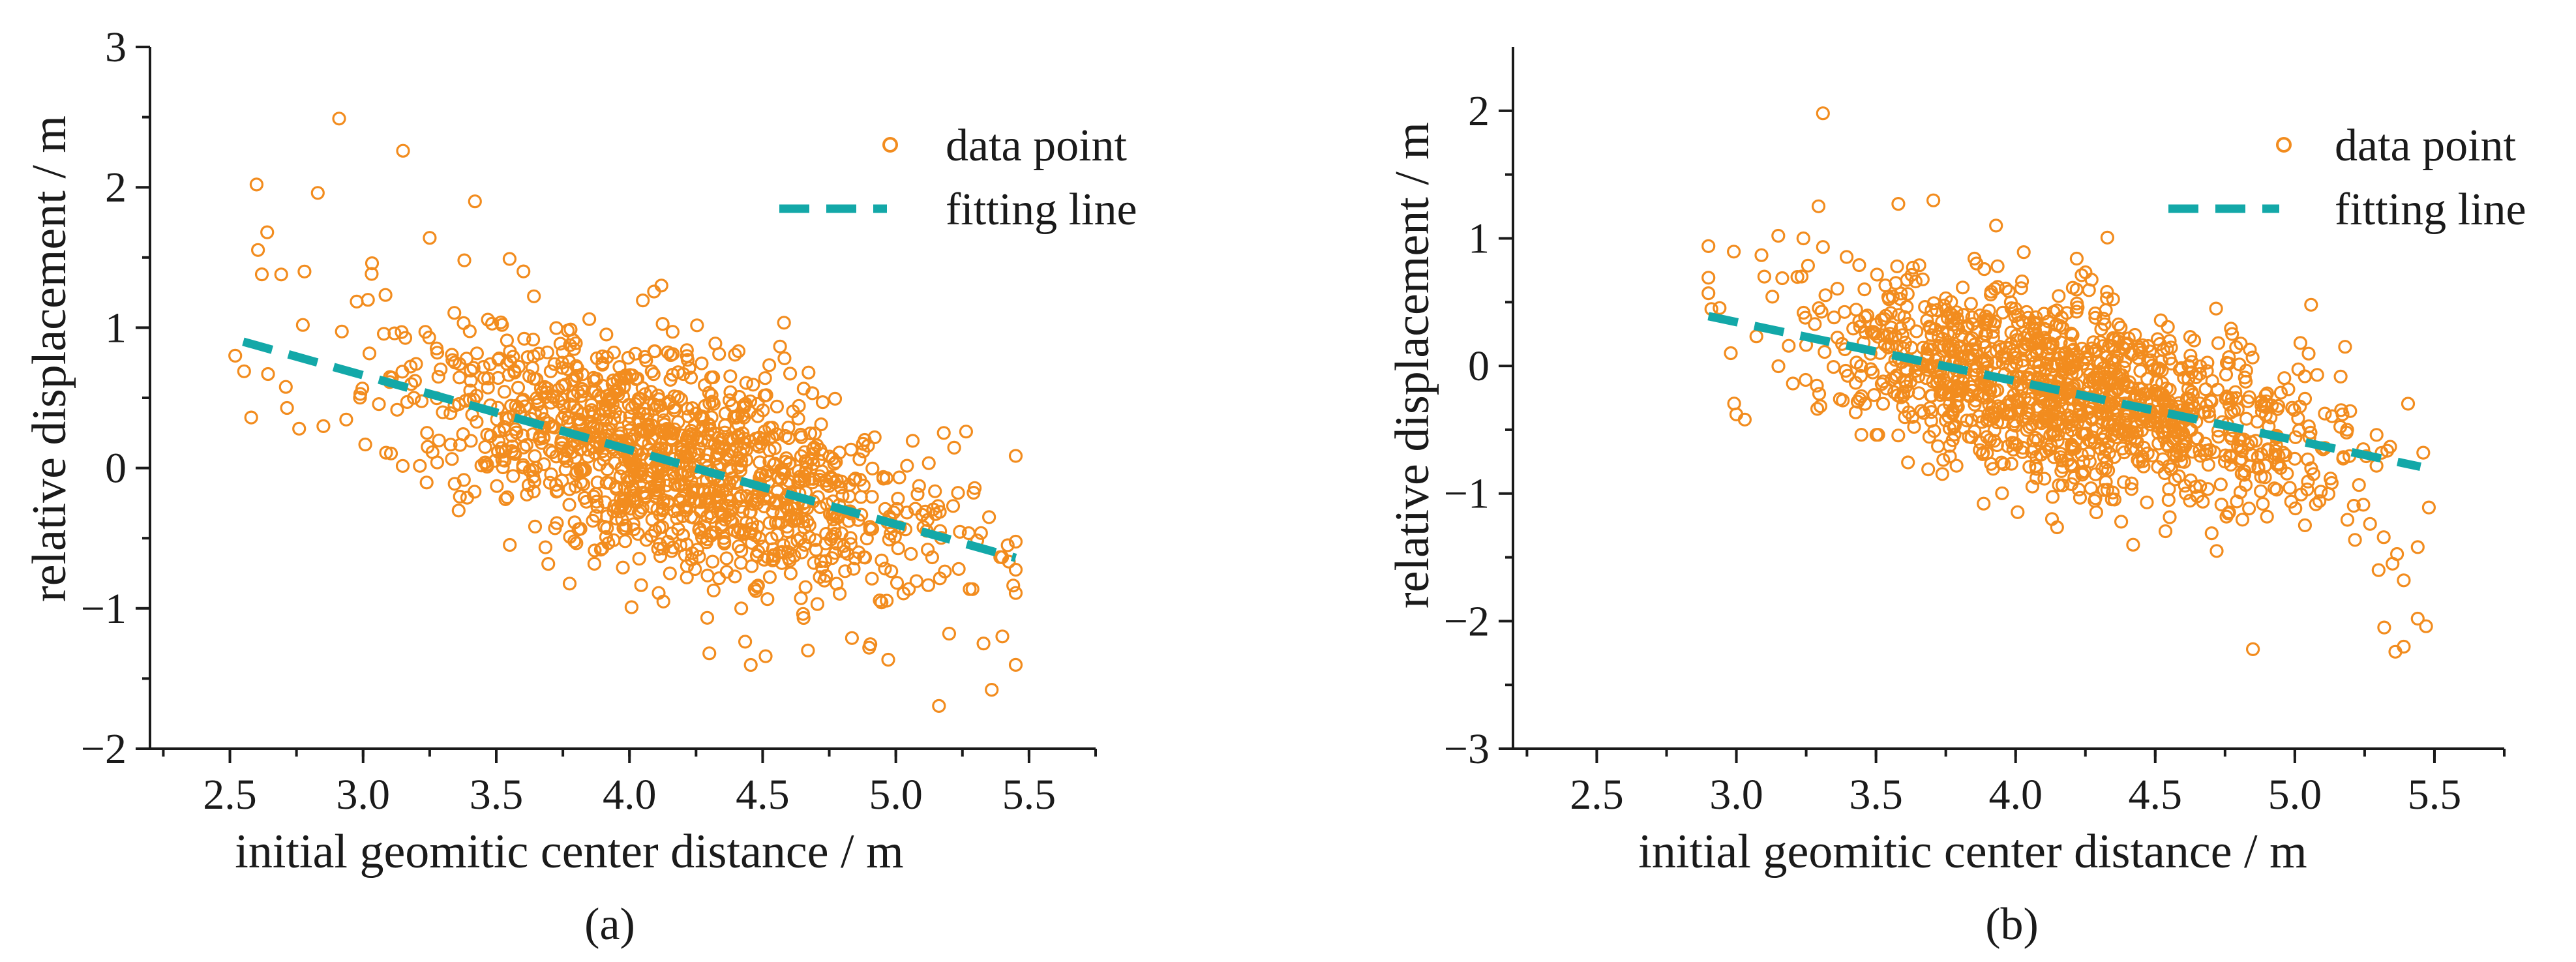  I want to click on panel-b-legend-marker, so click(2284, 145).